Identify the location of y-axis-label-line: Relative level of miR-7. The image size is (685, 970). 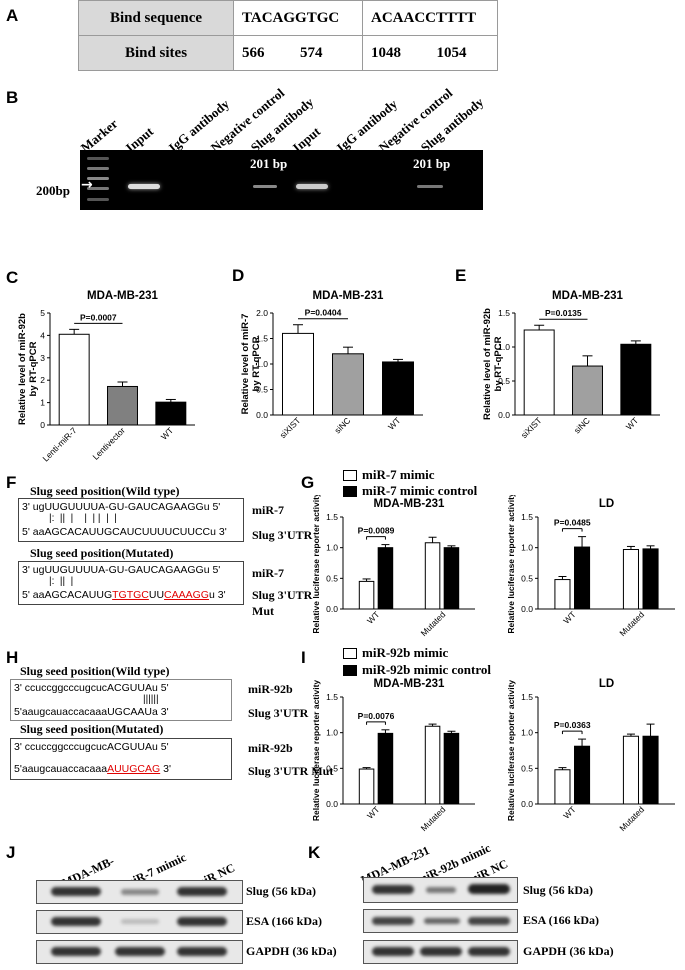
(245, 364).